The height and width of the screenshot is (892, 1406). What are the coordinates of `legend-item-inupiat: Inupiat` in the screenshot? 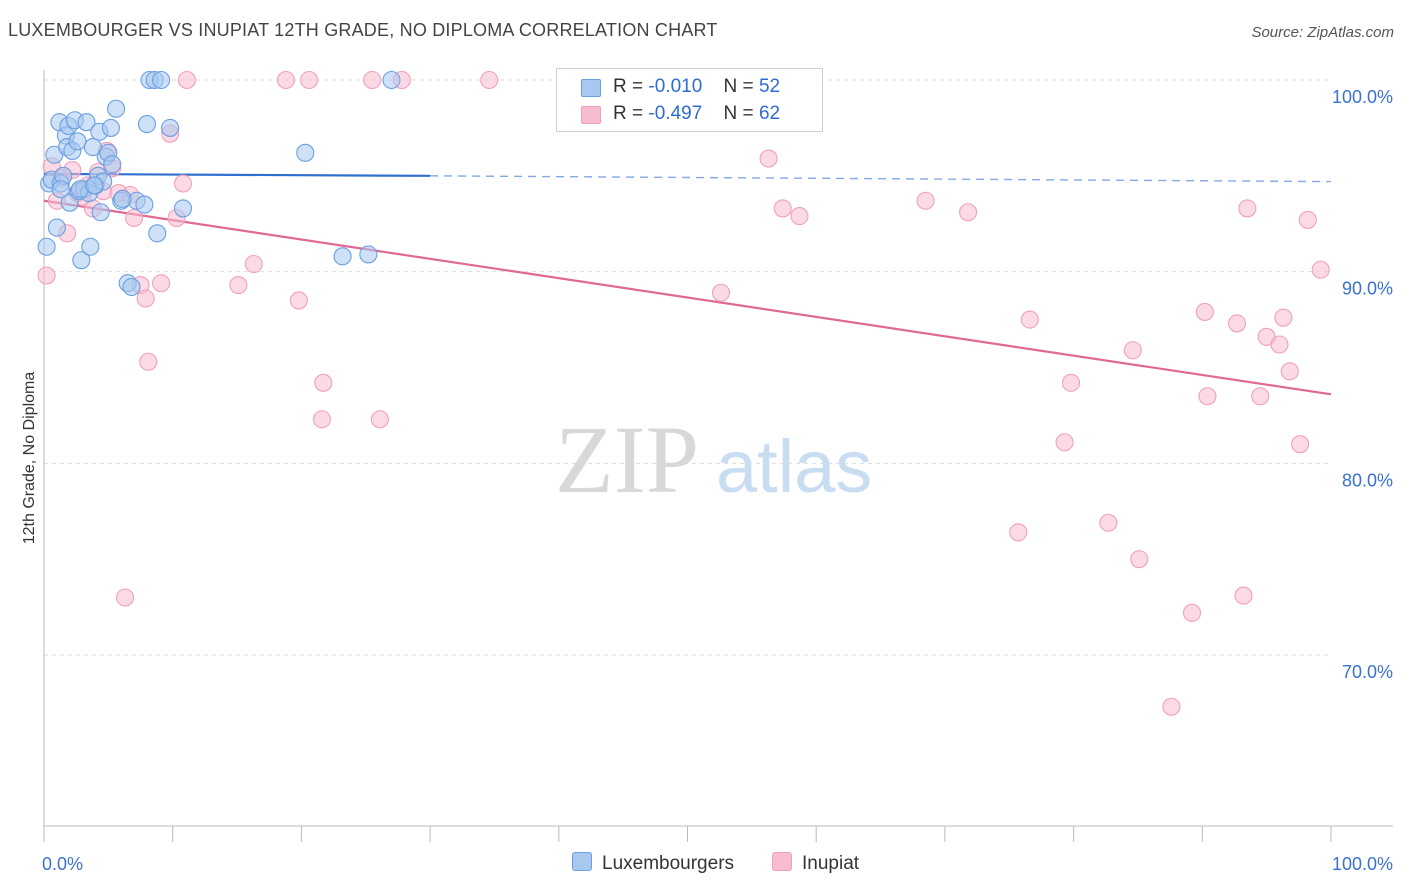 It's located at (815, 863).